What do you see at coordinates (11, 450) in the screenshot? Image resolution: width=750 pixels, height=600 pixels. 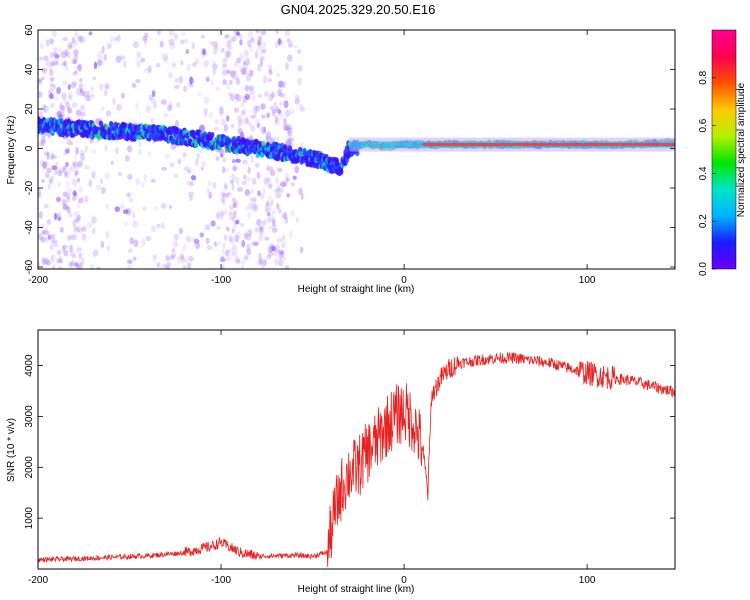 I see `snr-y-label: SNR (10 * v/v)` at bounding box center [11, 450].